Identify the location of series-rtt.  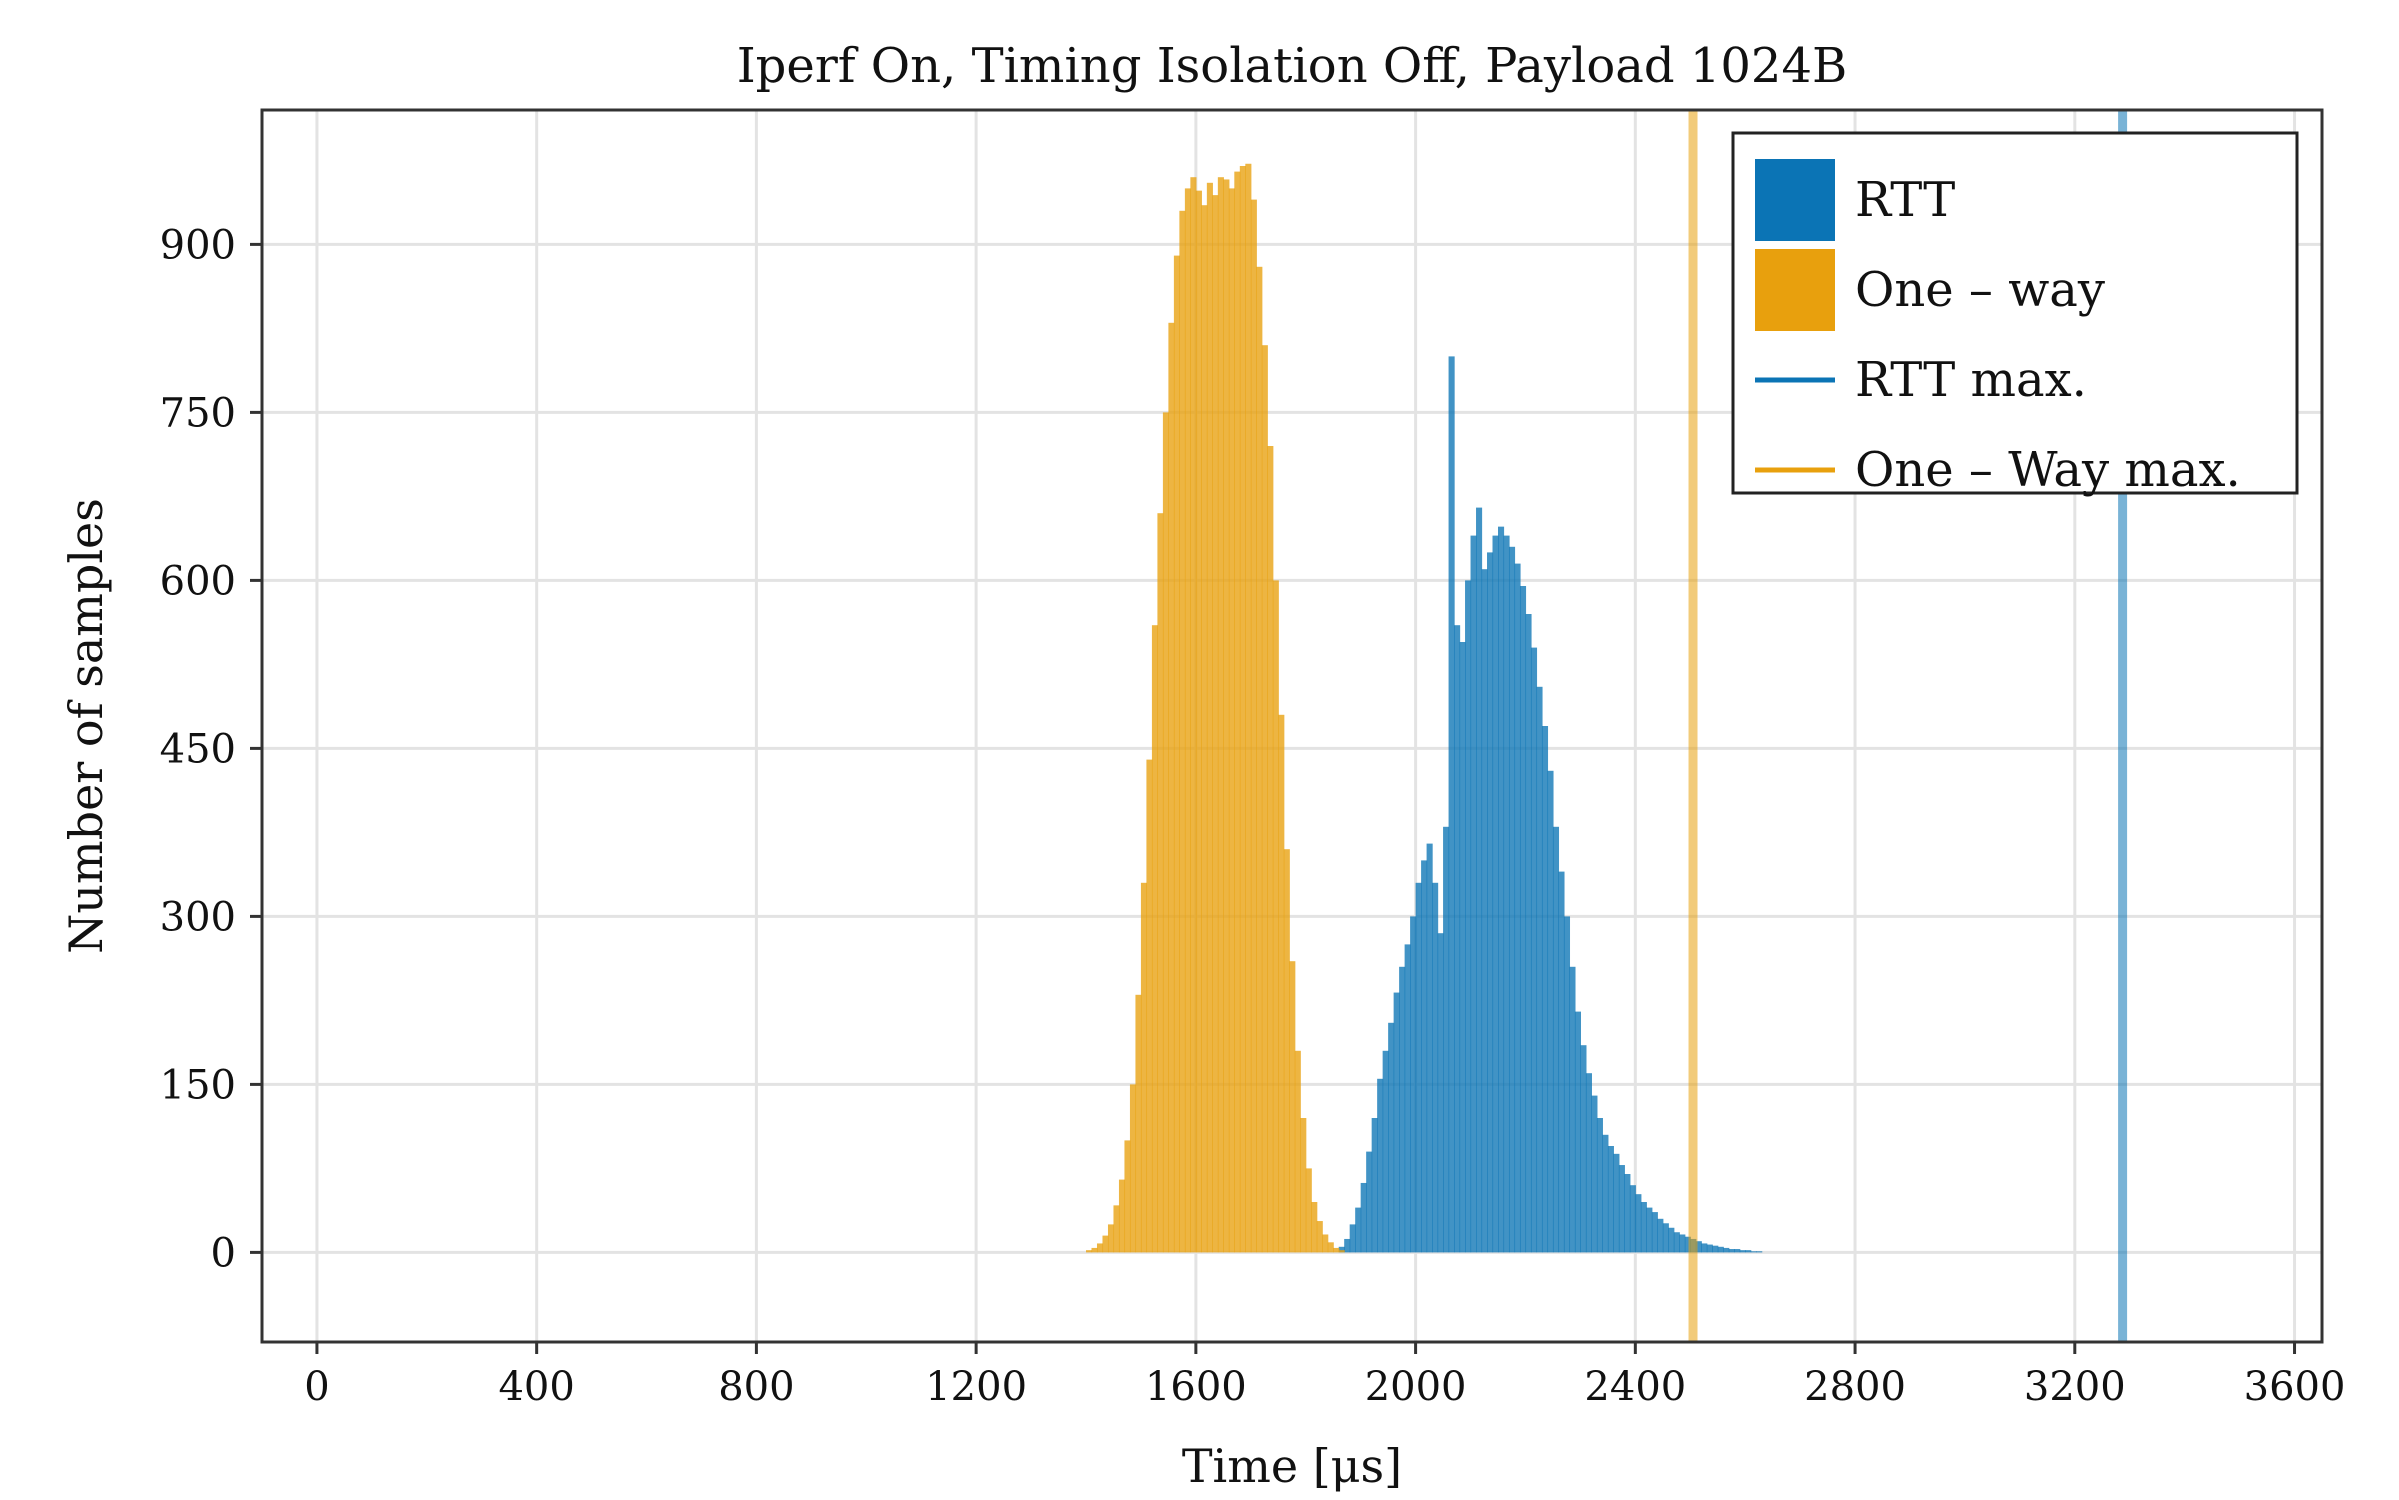
(1550, 804).